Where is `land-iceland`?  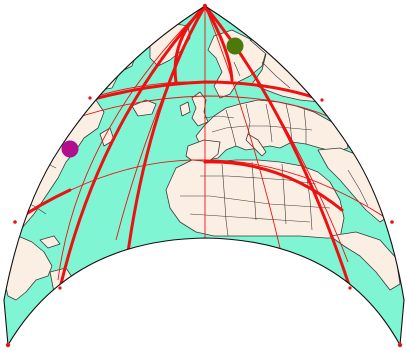
land-iceland is located at coordinates (144, 108).